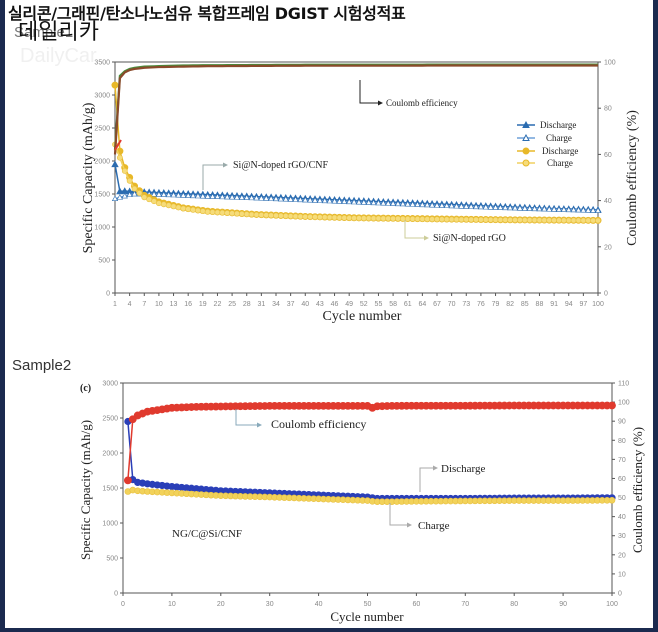 This screenshot has height=632, width=658. I want to click on y2-tick-label: 90, so click(622, 422).